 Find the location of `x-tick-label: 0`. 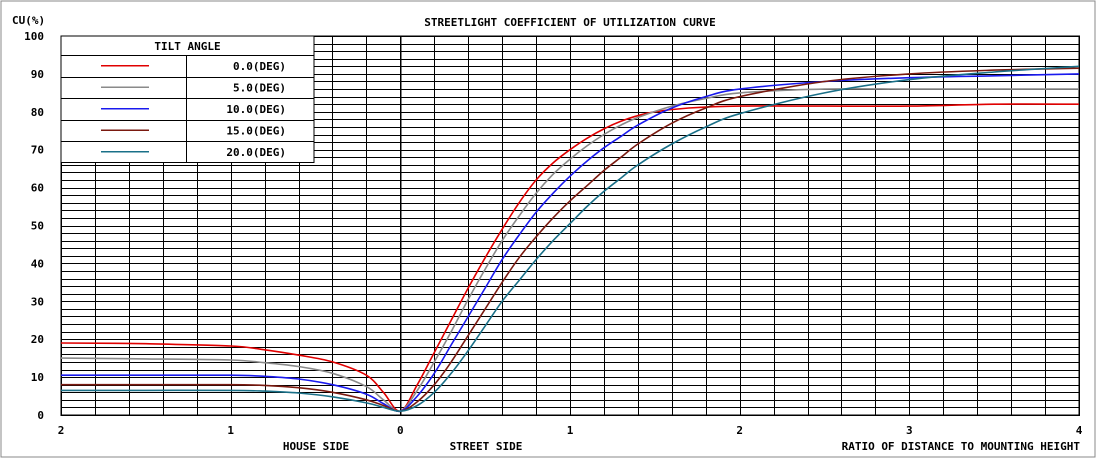

x-tick-label: 0 is located at coordinates (400, 430).